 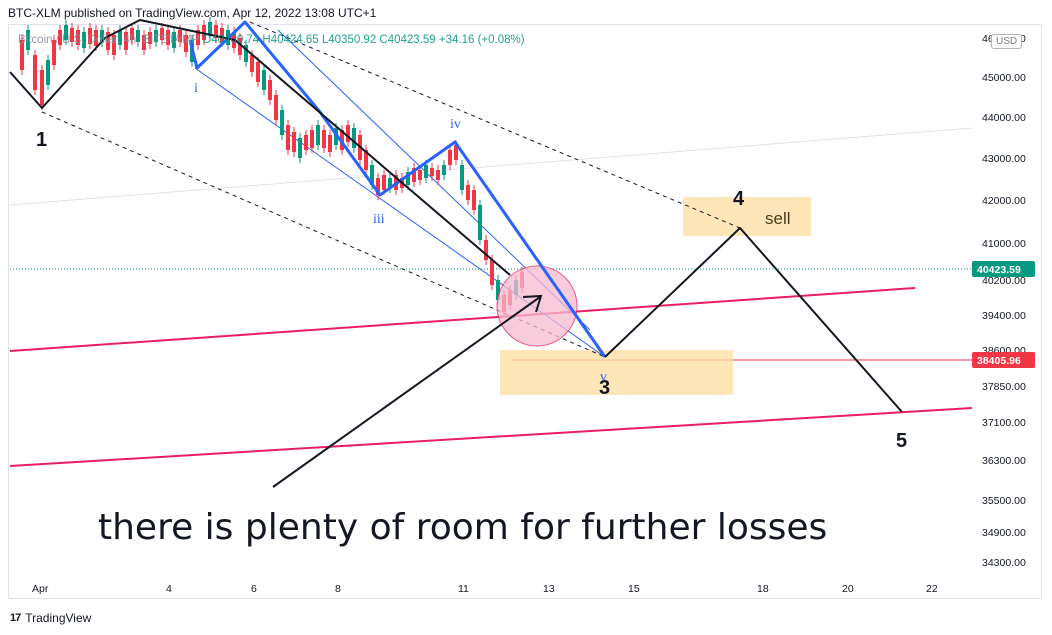 I want to click on y-tick-label: 45000.00, so click(x=1004, y=78).